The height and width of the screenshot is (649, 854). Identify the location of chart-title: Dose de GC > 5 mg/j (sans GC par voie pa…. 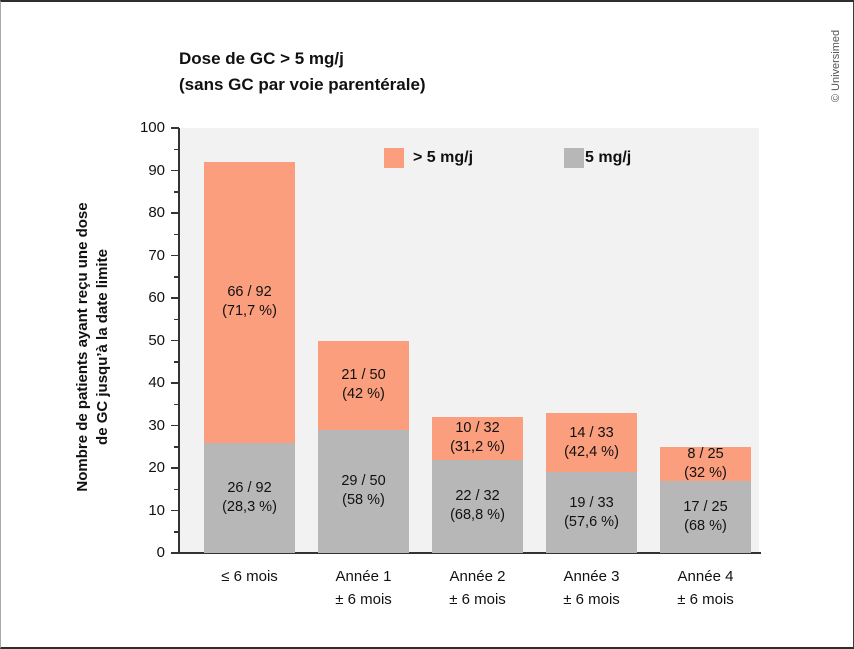
(302, 72).